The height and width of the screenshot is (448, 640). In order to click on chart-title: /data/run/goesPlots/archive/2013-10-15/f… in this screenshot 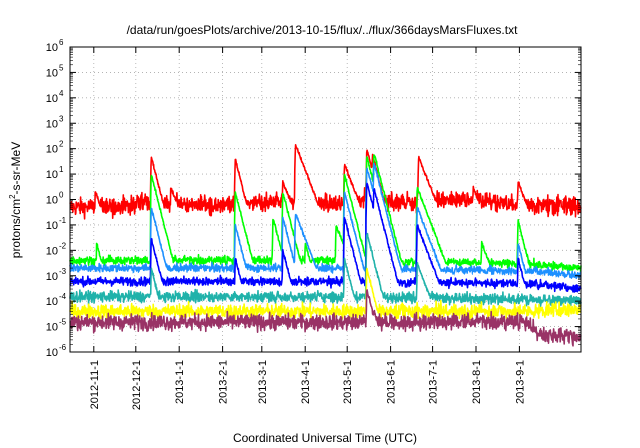, I will do `click(323, 30)`.